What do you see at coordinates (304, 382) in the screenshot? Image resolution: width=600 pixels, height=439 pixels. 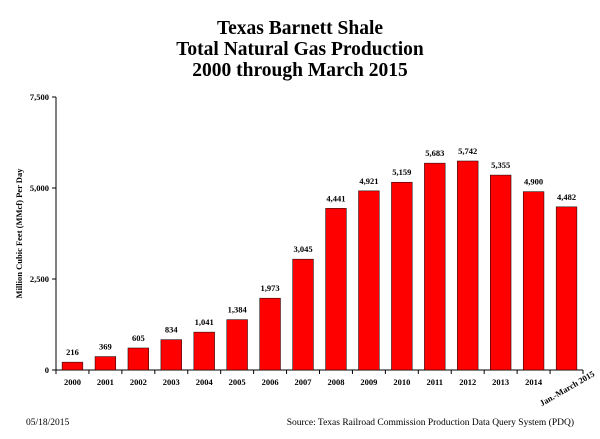 I see `x-tick-label: 2007` at bounding box center [304, 382].